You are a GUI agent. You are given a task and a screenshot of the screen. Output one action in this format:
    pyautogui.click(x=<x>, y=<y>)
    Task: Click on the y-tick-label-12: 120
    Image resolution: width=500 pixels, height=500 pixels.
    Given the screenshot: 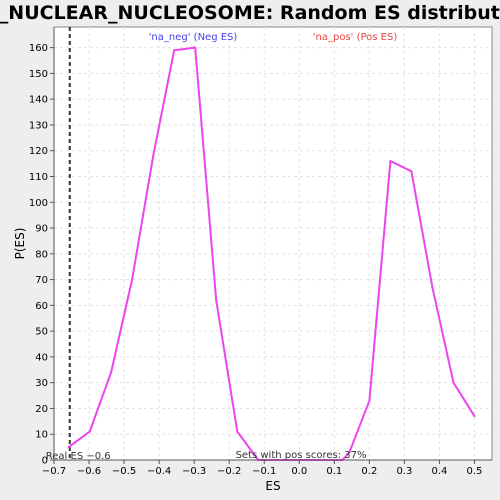 What is the action you would take?
    pyautogui.click(x=38, y=151)
    